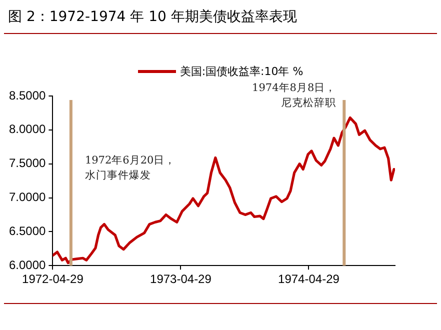 The width and height of the screenshot is (441, 330). I want to click on x-tick-label: 1974-04-29, so click(309, 279).